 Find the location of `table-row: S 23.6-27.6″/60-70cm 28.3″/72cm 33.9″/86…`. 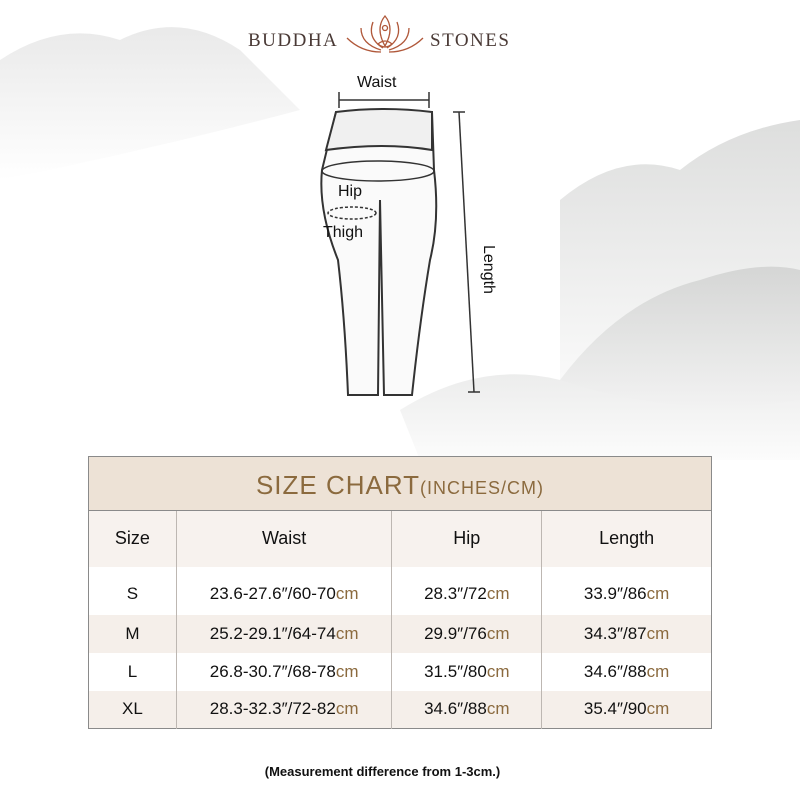

table-row: S 23.6-27.6″/60-70cm 28.3″/72cm 33.9″/86… is located at coordinates (400, 590).